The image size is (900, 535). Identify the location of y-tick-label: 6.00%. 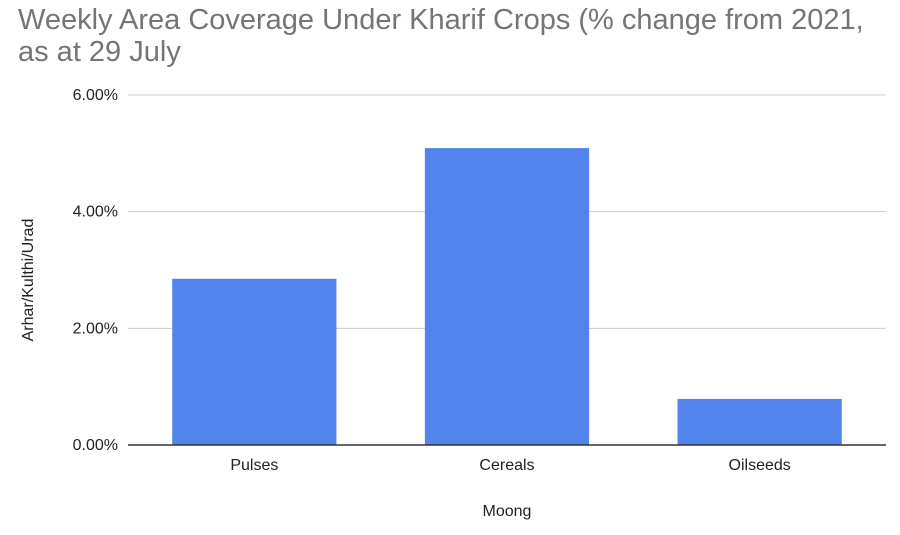
(95, 95).